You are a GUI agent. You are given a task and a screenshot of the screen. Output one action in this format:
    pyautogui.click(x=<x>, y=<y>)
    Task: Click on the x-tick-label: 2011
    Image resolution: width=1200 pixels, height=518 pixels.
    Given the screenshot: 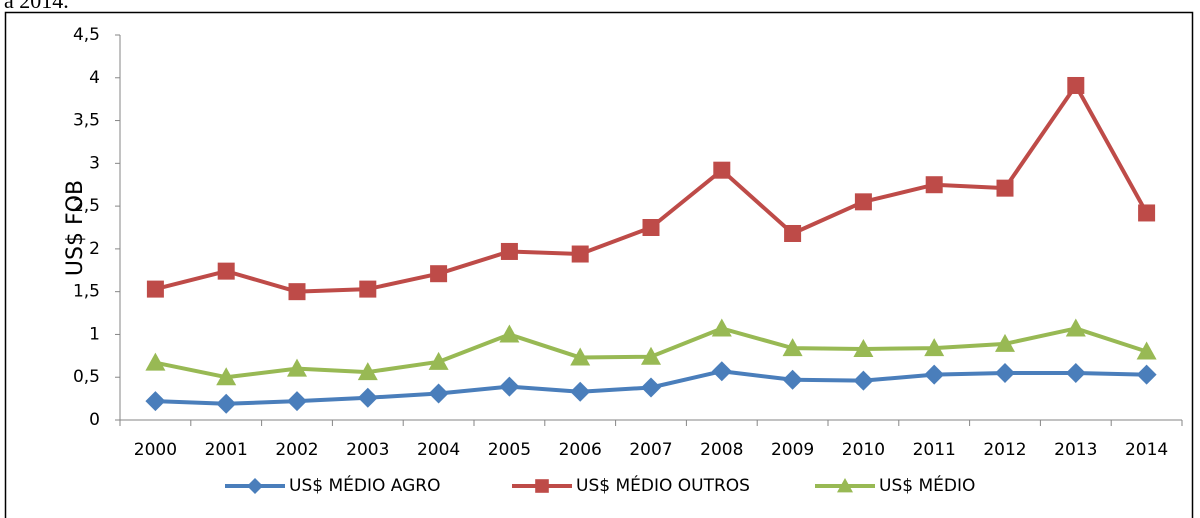 What is the action you would take?
    pyautogui.click(x=934, y=450)
    